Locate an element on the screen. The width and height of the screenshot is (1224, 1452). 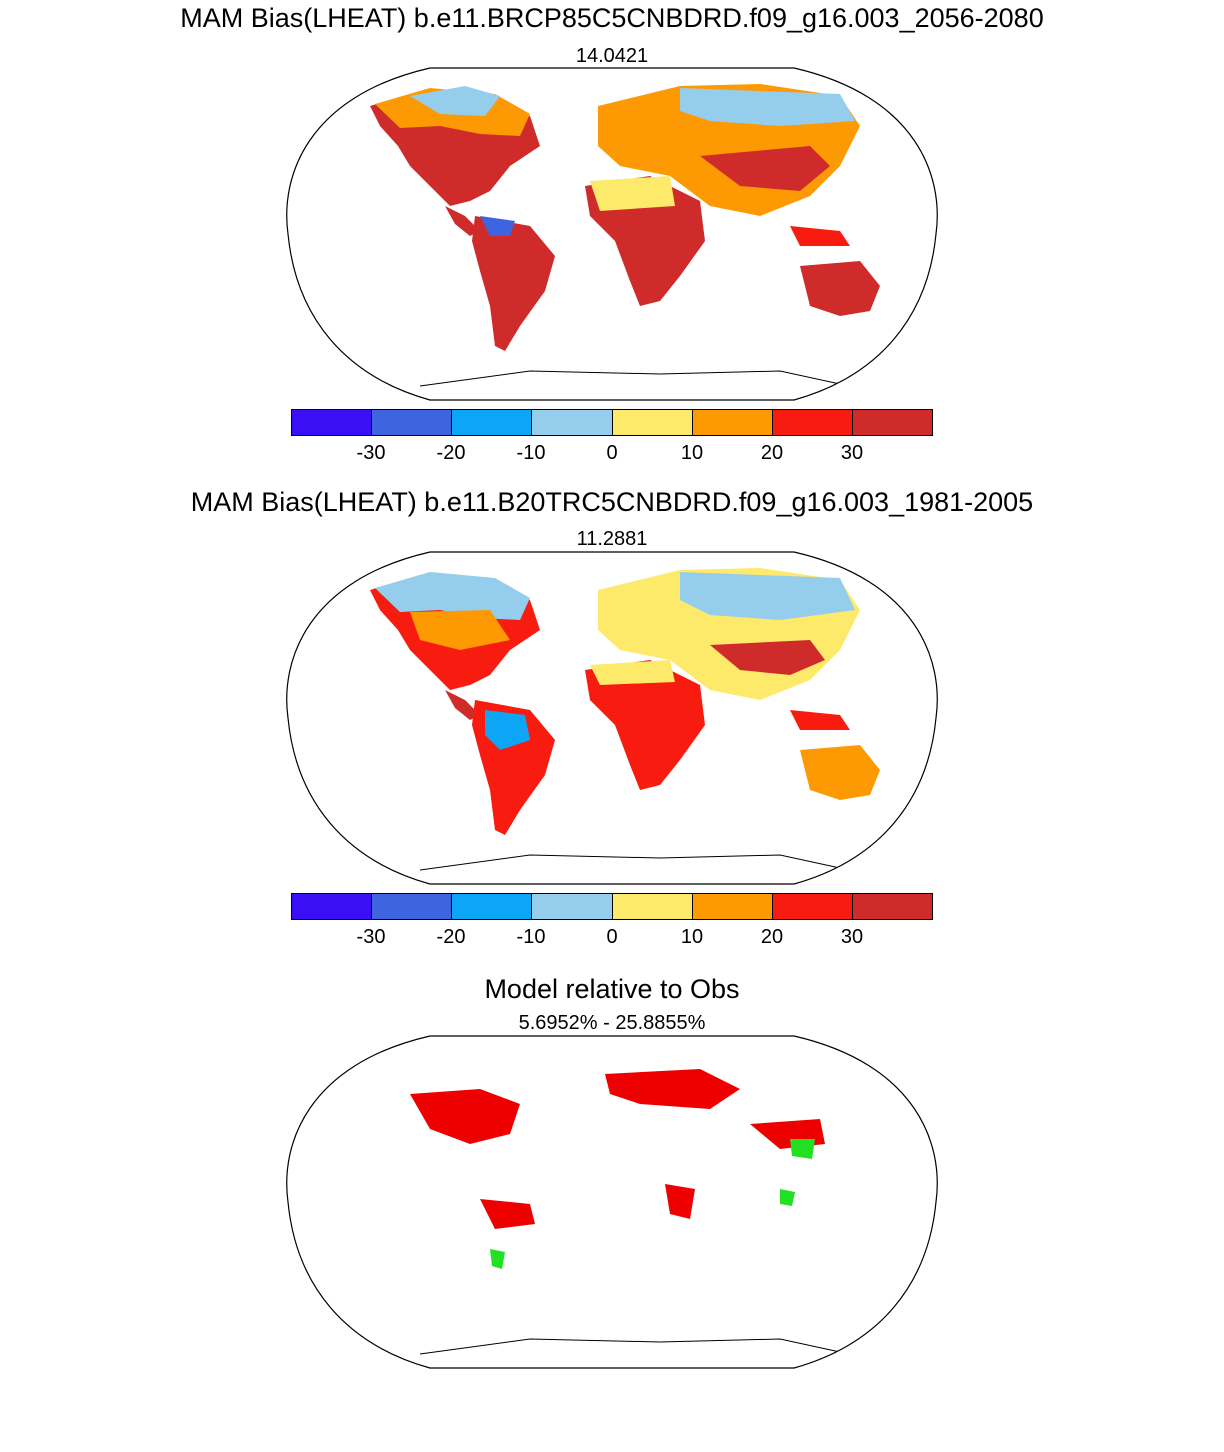
cb2-label-m10: -10 is located at coordinates (531, 937).